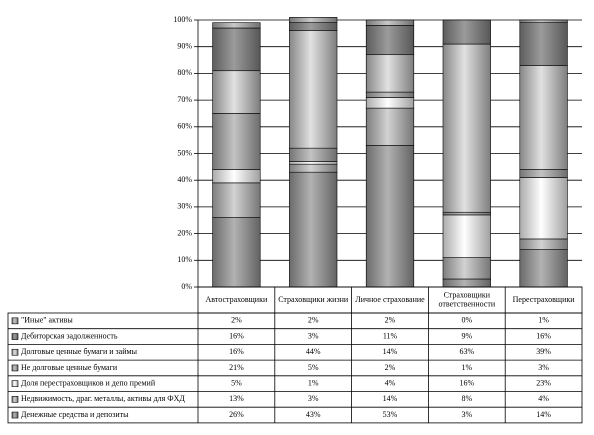  What do you see at coordinates (466, 398) in the screenshot?
I see `table-value: 8%` at bounding box center [466, 398].